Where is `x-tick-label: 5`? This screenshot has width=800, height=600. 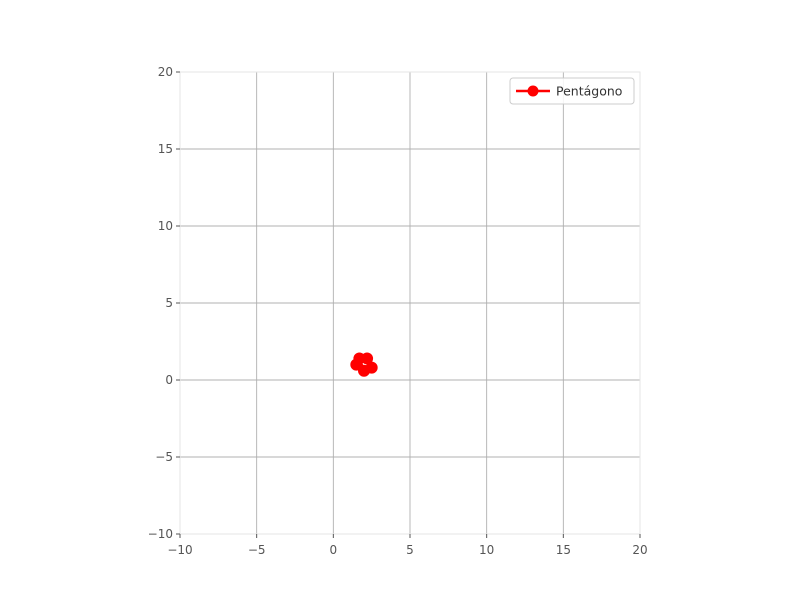 x-tick-label: 5 is located at coordinates (410, 550).